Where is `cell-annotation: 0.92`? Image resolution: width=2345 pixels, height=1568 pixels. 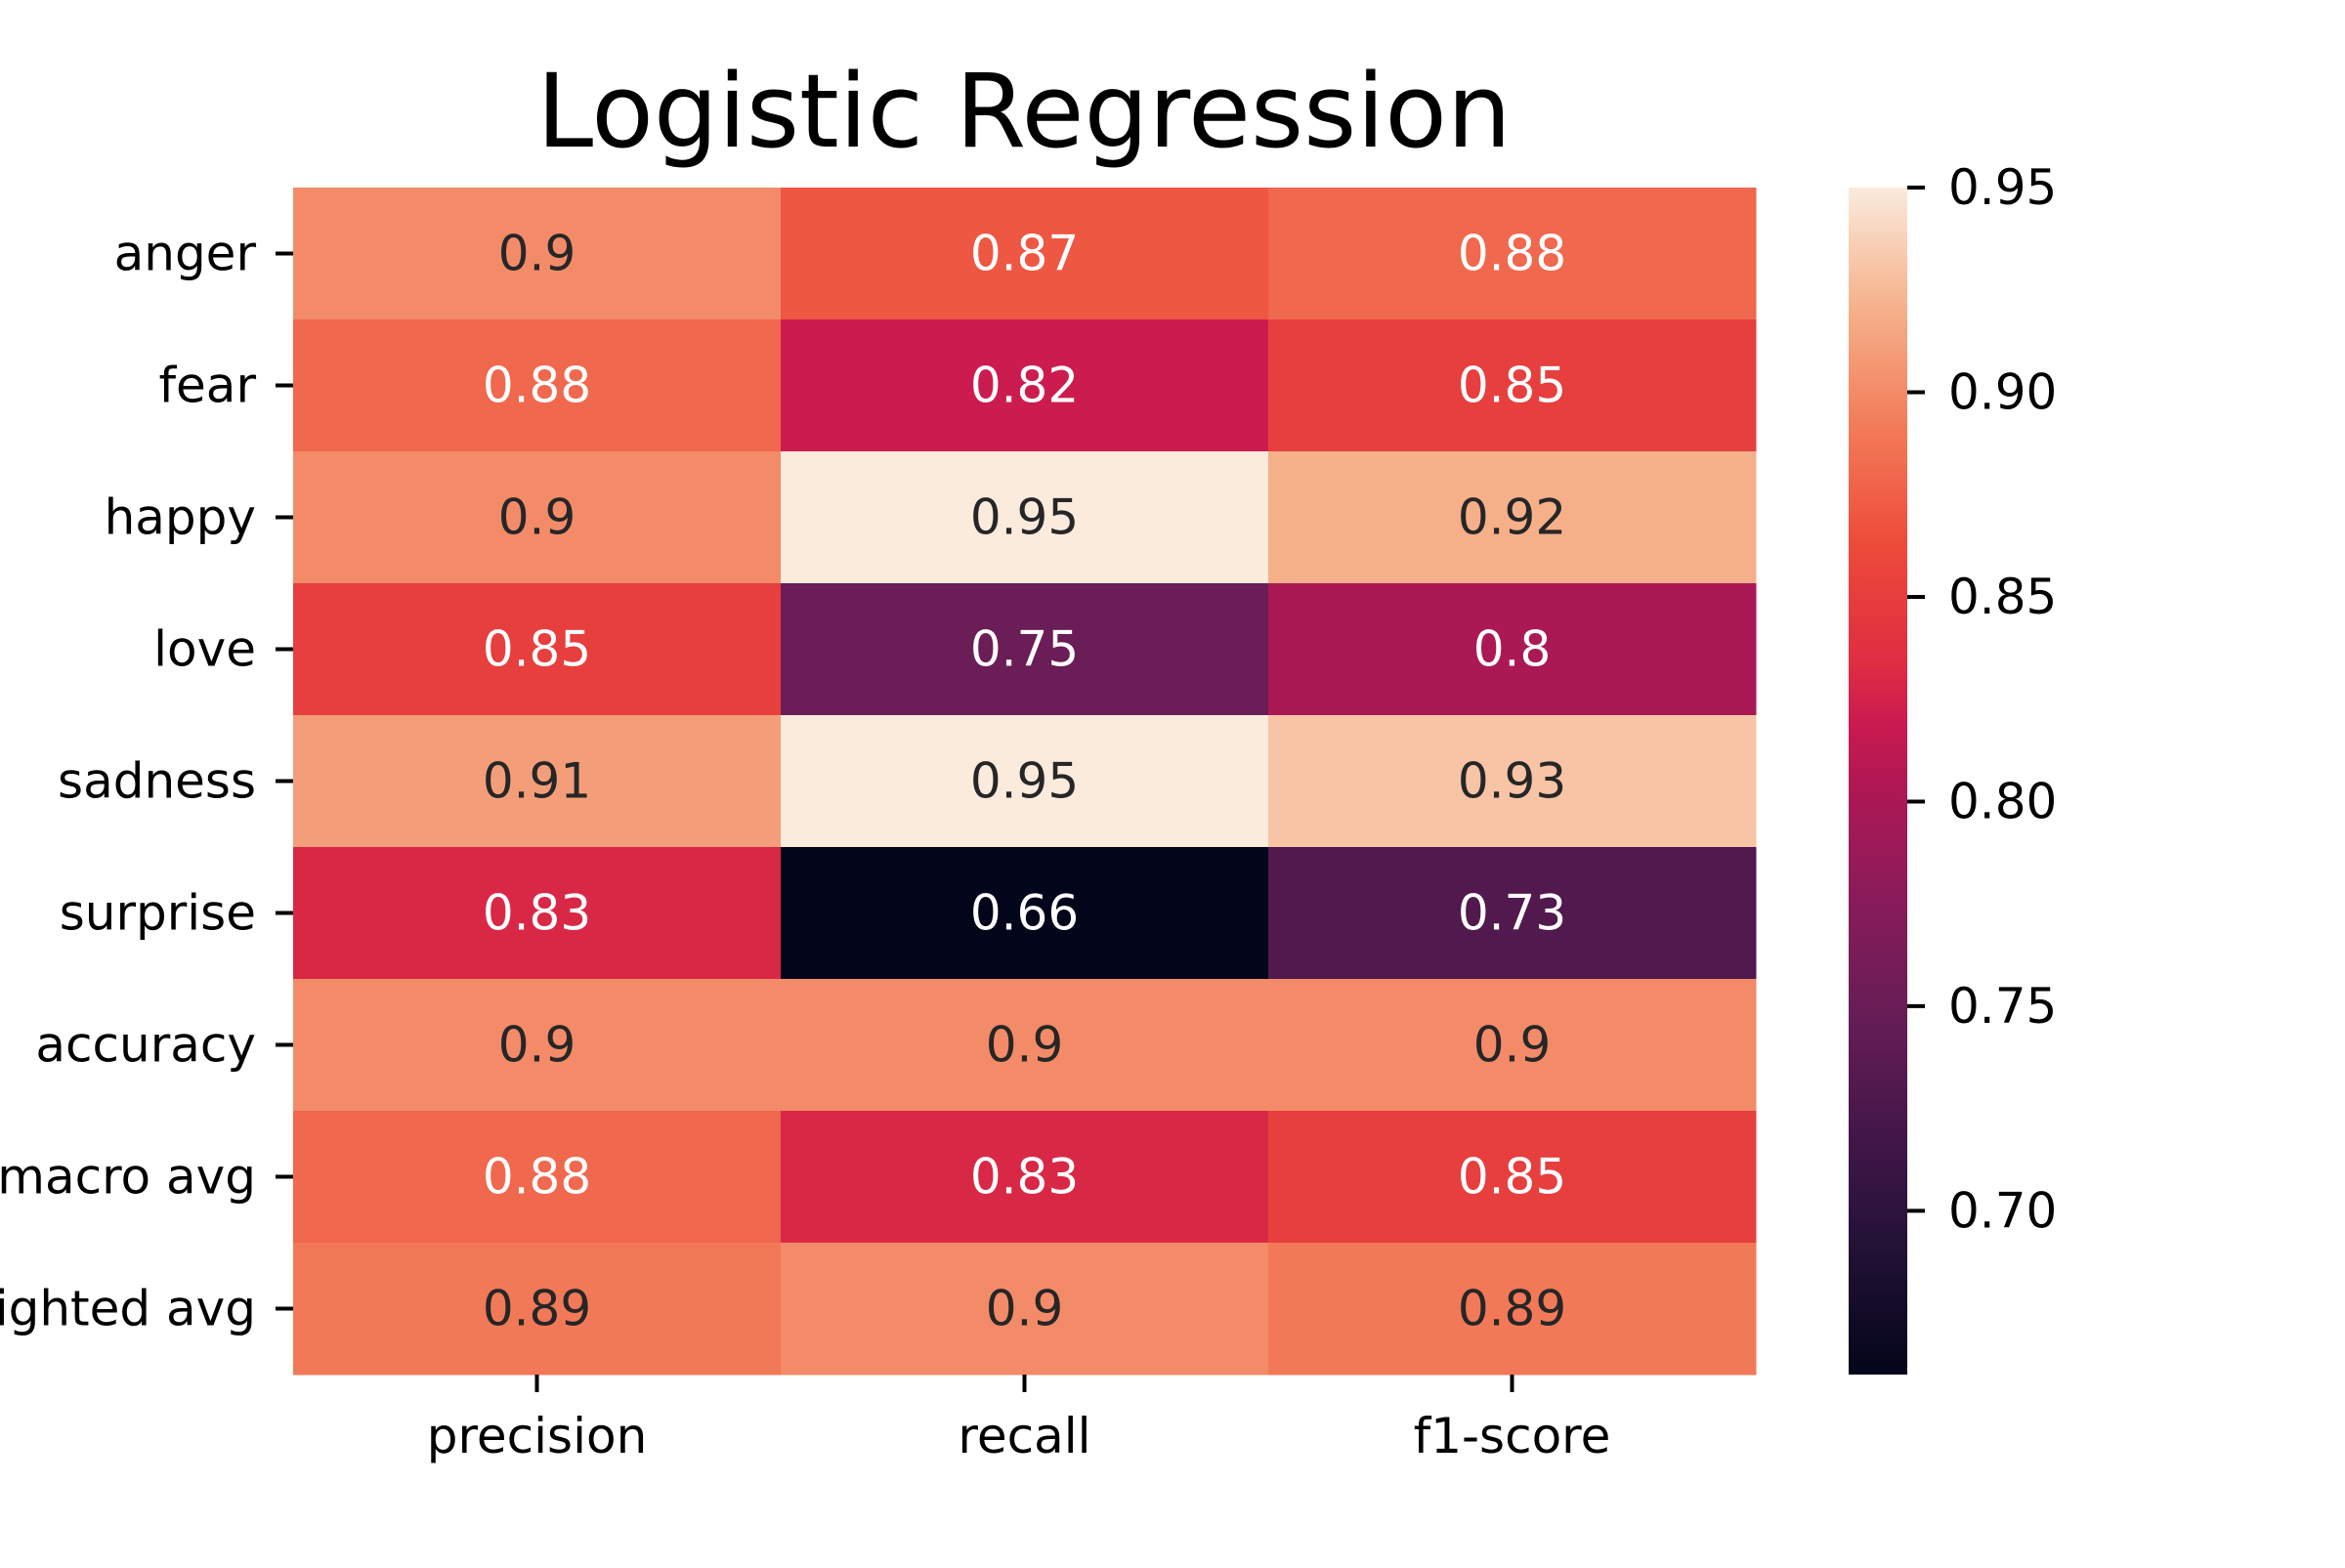
cell-annotation: 0.92 is located at coordinates (1512, 517).